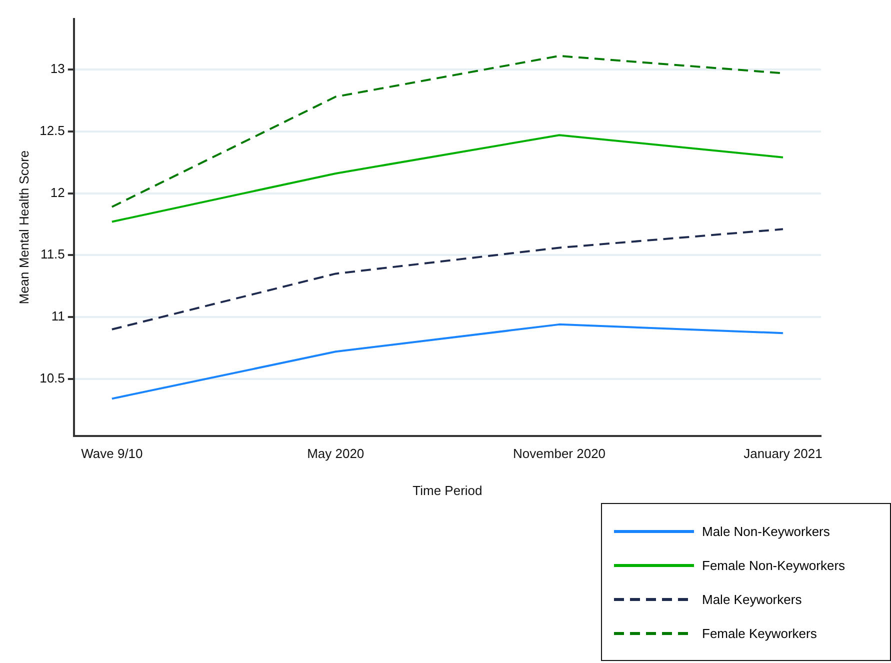 This screenshot has height=663, width=891. I want to click on y-tick-label: 10.5, so click(52, 378).